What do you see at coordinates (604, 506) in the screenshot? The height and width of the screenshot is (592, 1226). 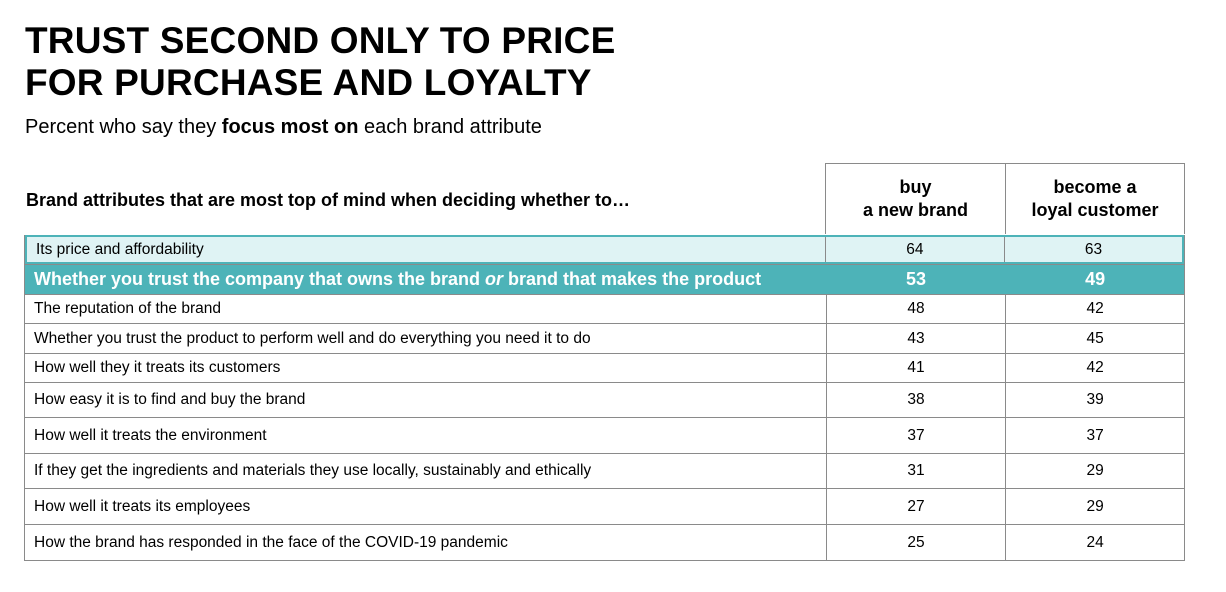 I see `table-row: How well it treats its employees 27 29` at bounding box center [604, 506].